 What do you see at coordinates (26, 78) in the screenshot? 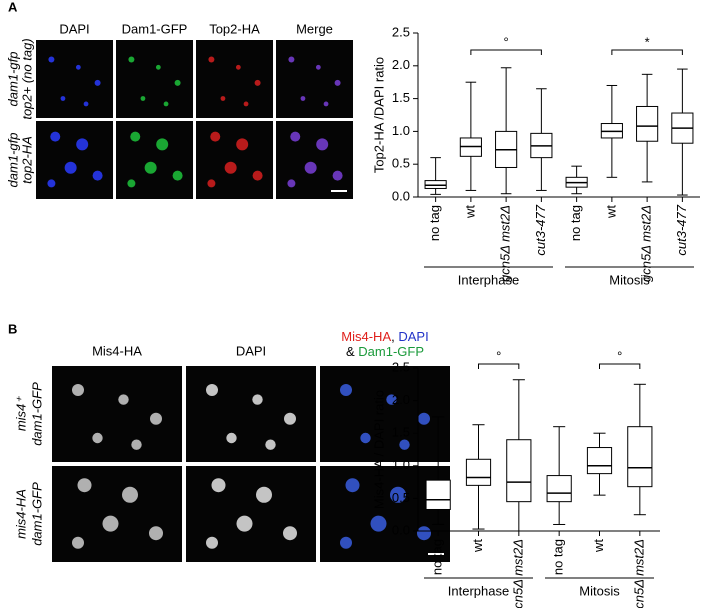
I see `row-label: top2+ (no tag)` at bounding box center [26, 78].